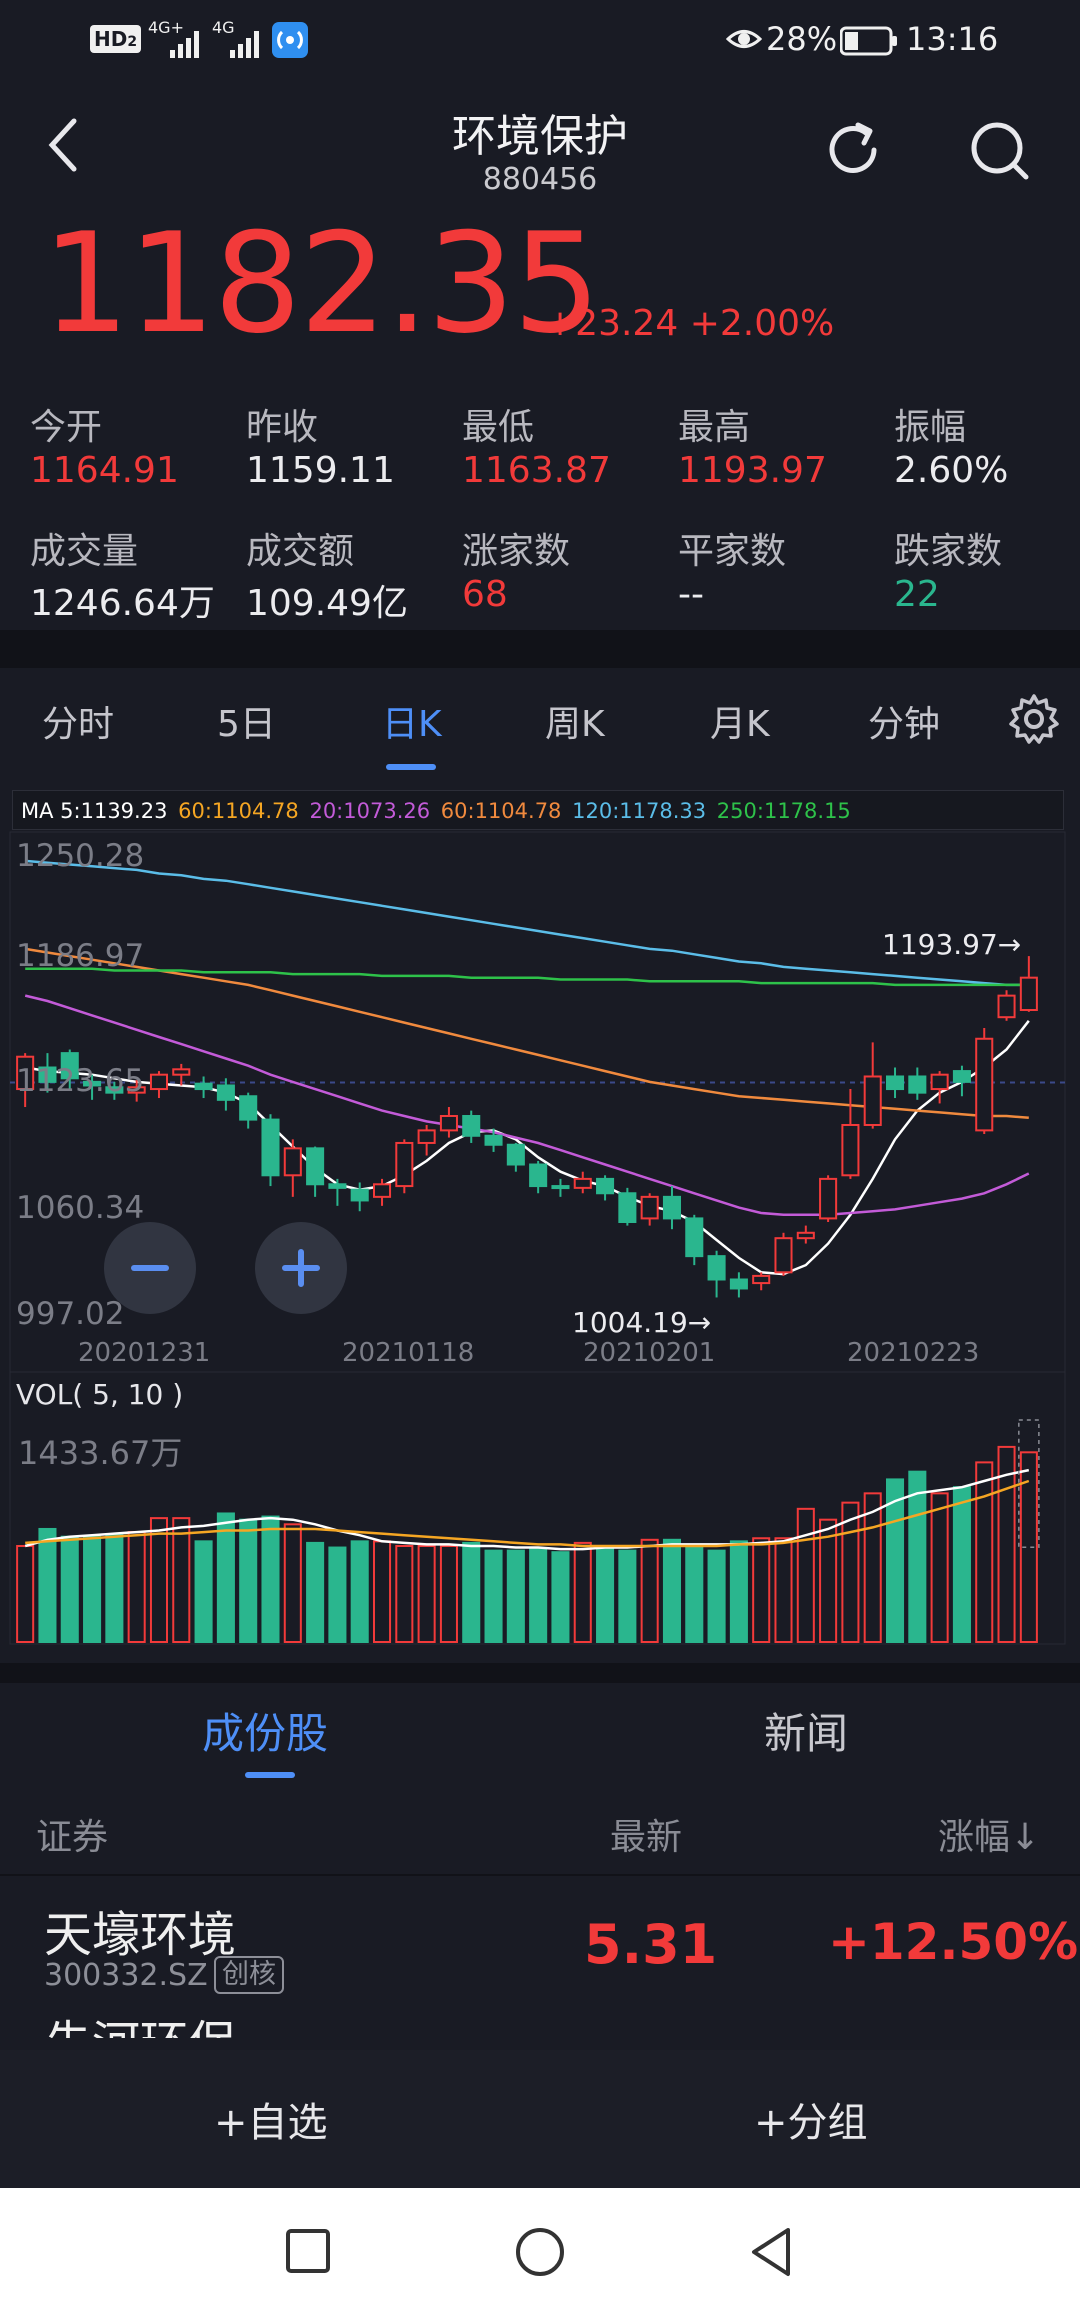  I want to click on date-axis-tick: 20210201, so click(649, 1353).